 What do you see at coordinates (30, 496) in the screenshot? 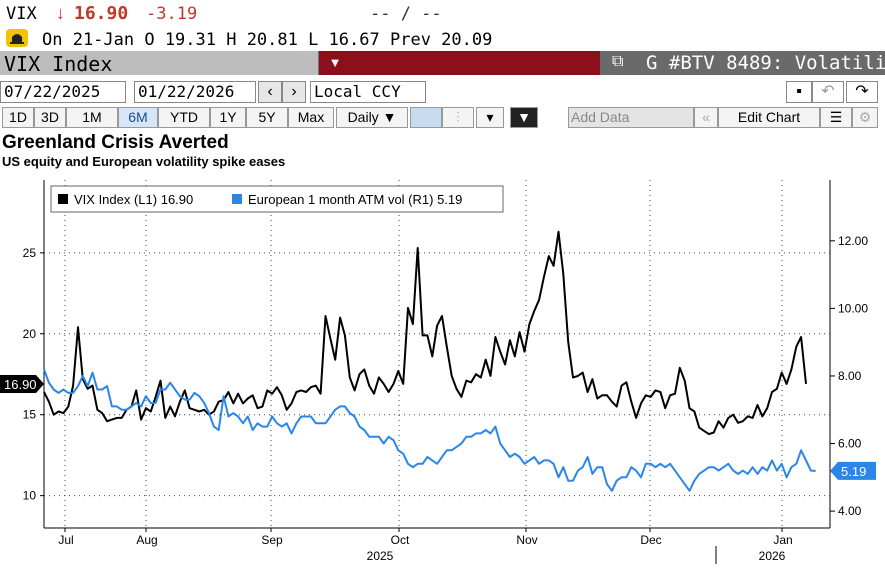
I see `left-tick-label: 10` at bounding box center [30, 496].